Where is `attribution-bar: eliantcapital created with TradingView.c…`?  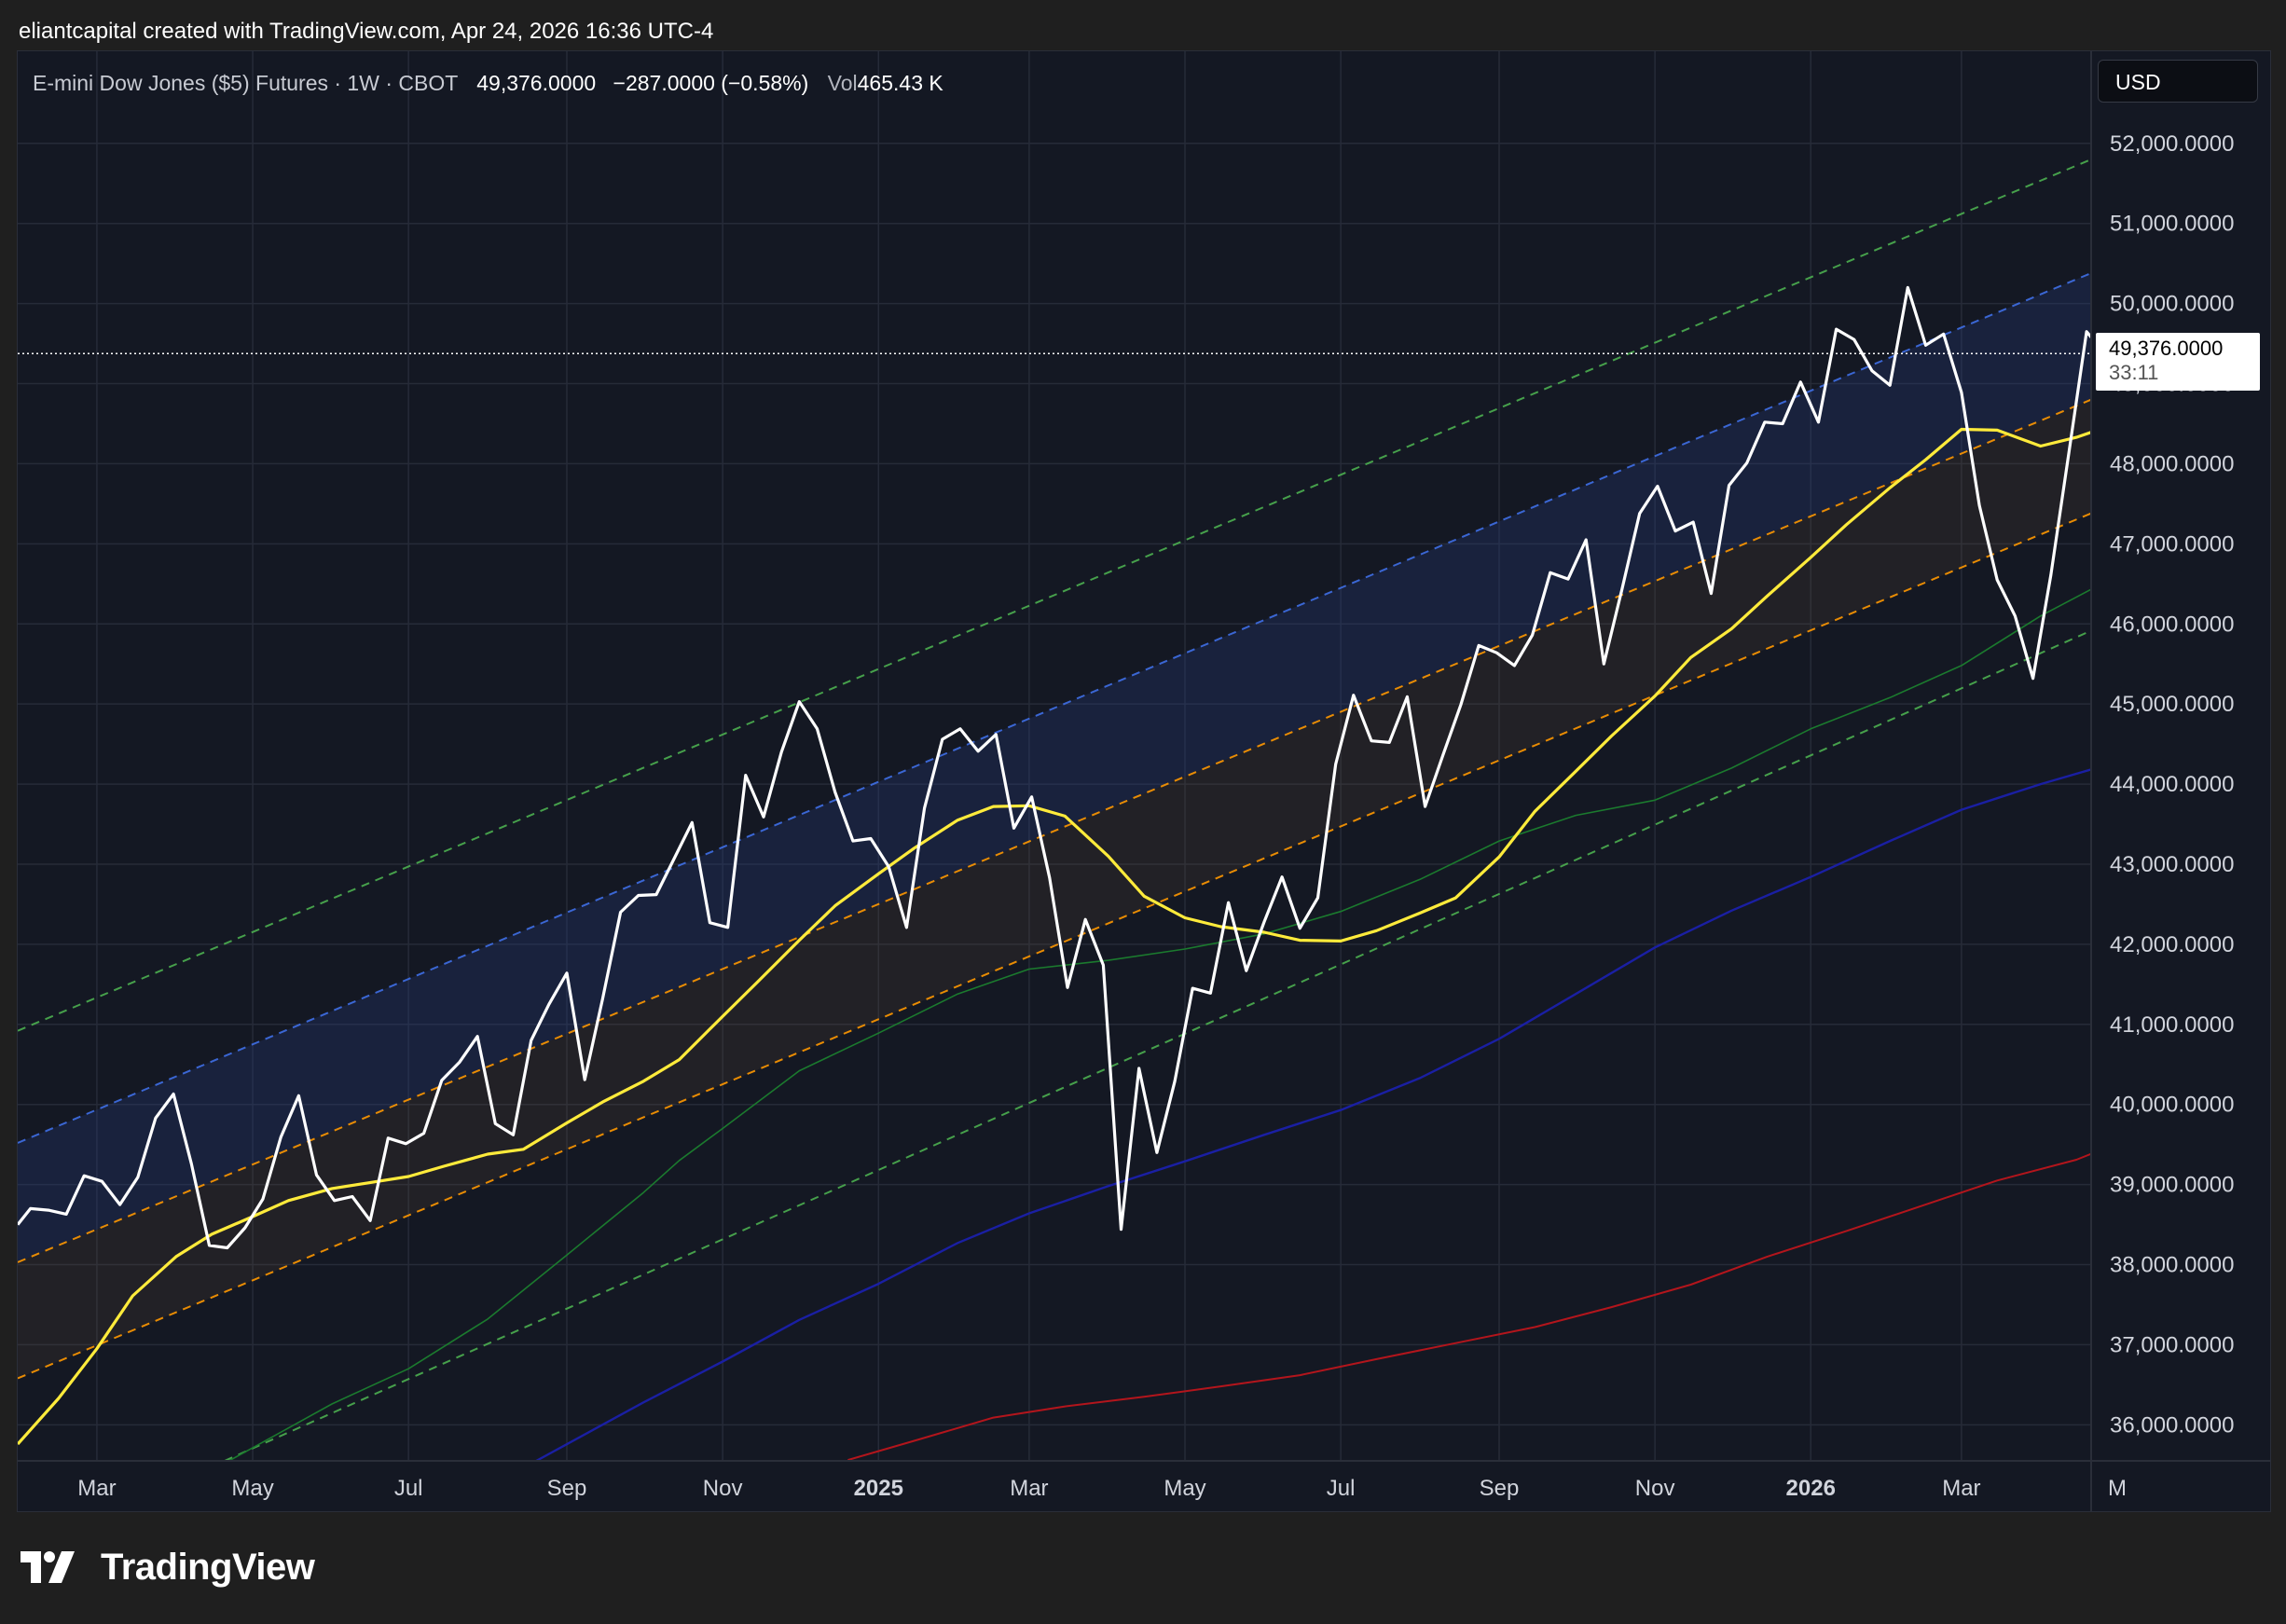
attribution-bar: eliantcapital created with TradingView.c… is located at coordinates (1143, 24).